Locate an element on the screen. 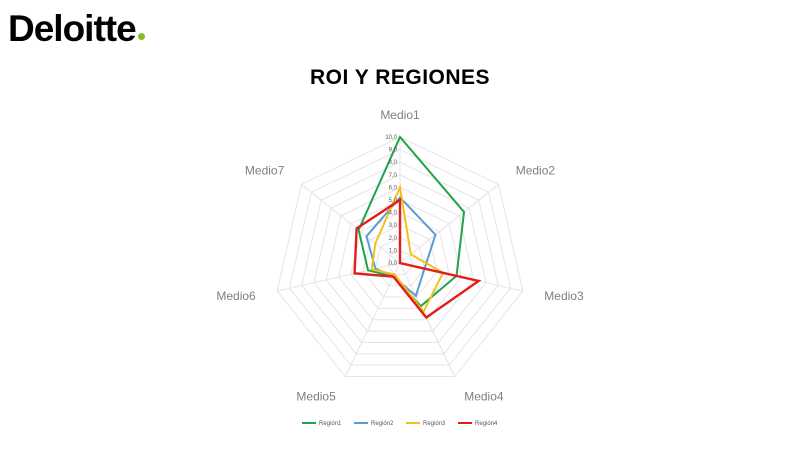  legend-label: Región2 is located at coordinates (382, 424).